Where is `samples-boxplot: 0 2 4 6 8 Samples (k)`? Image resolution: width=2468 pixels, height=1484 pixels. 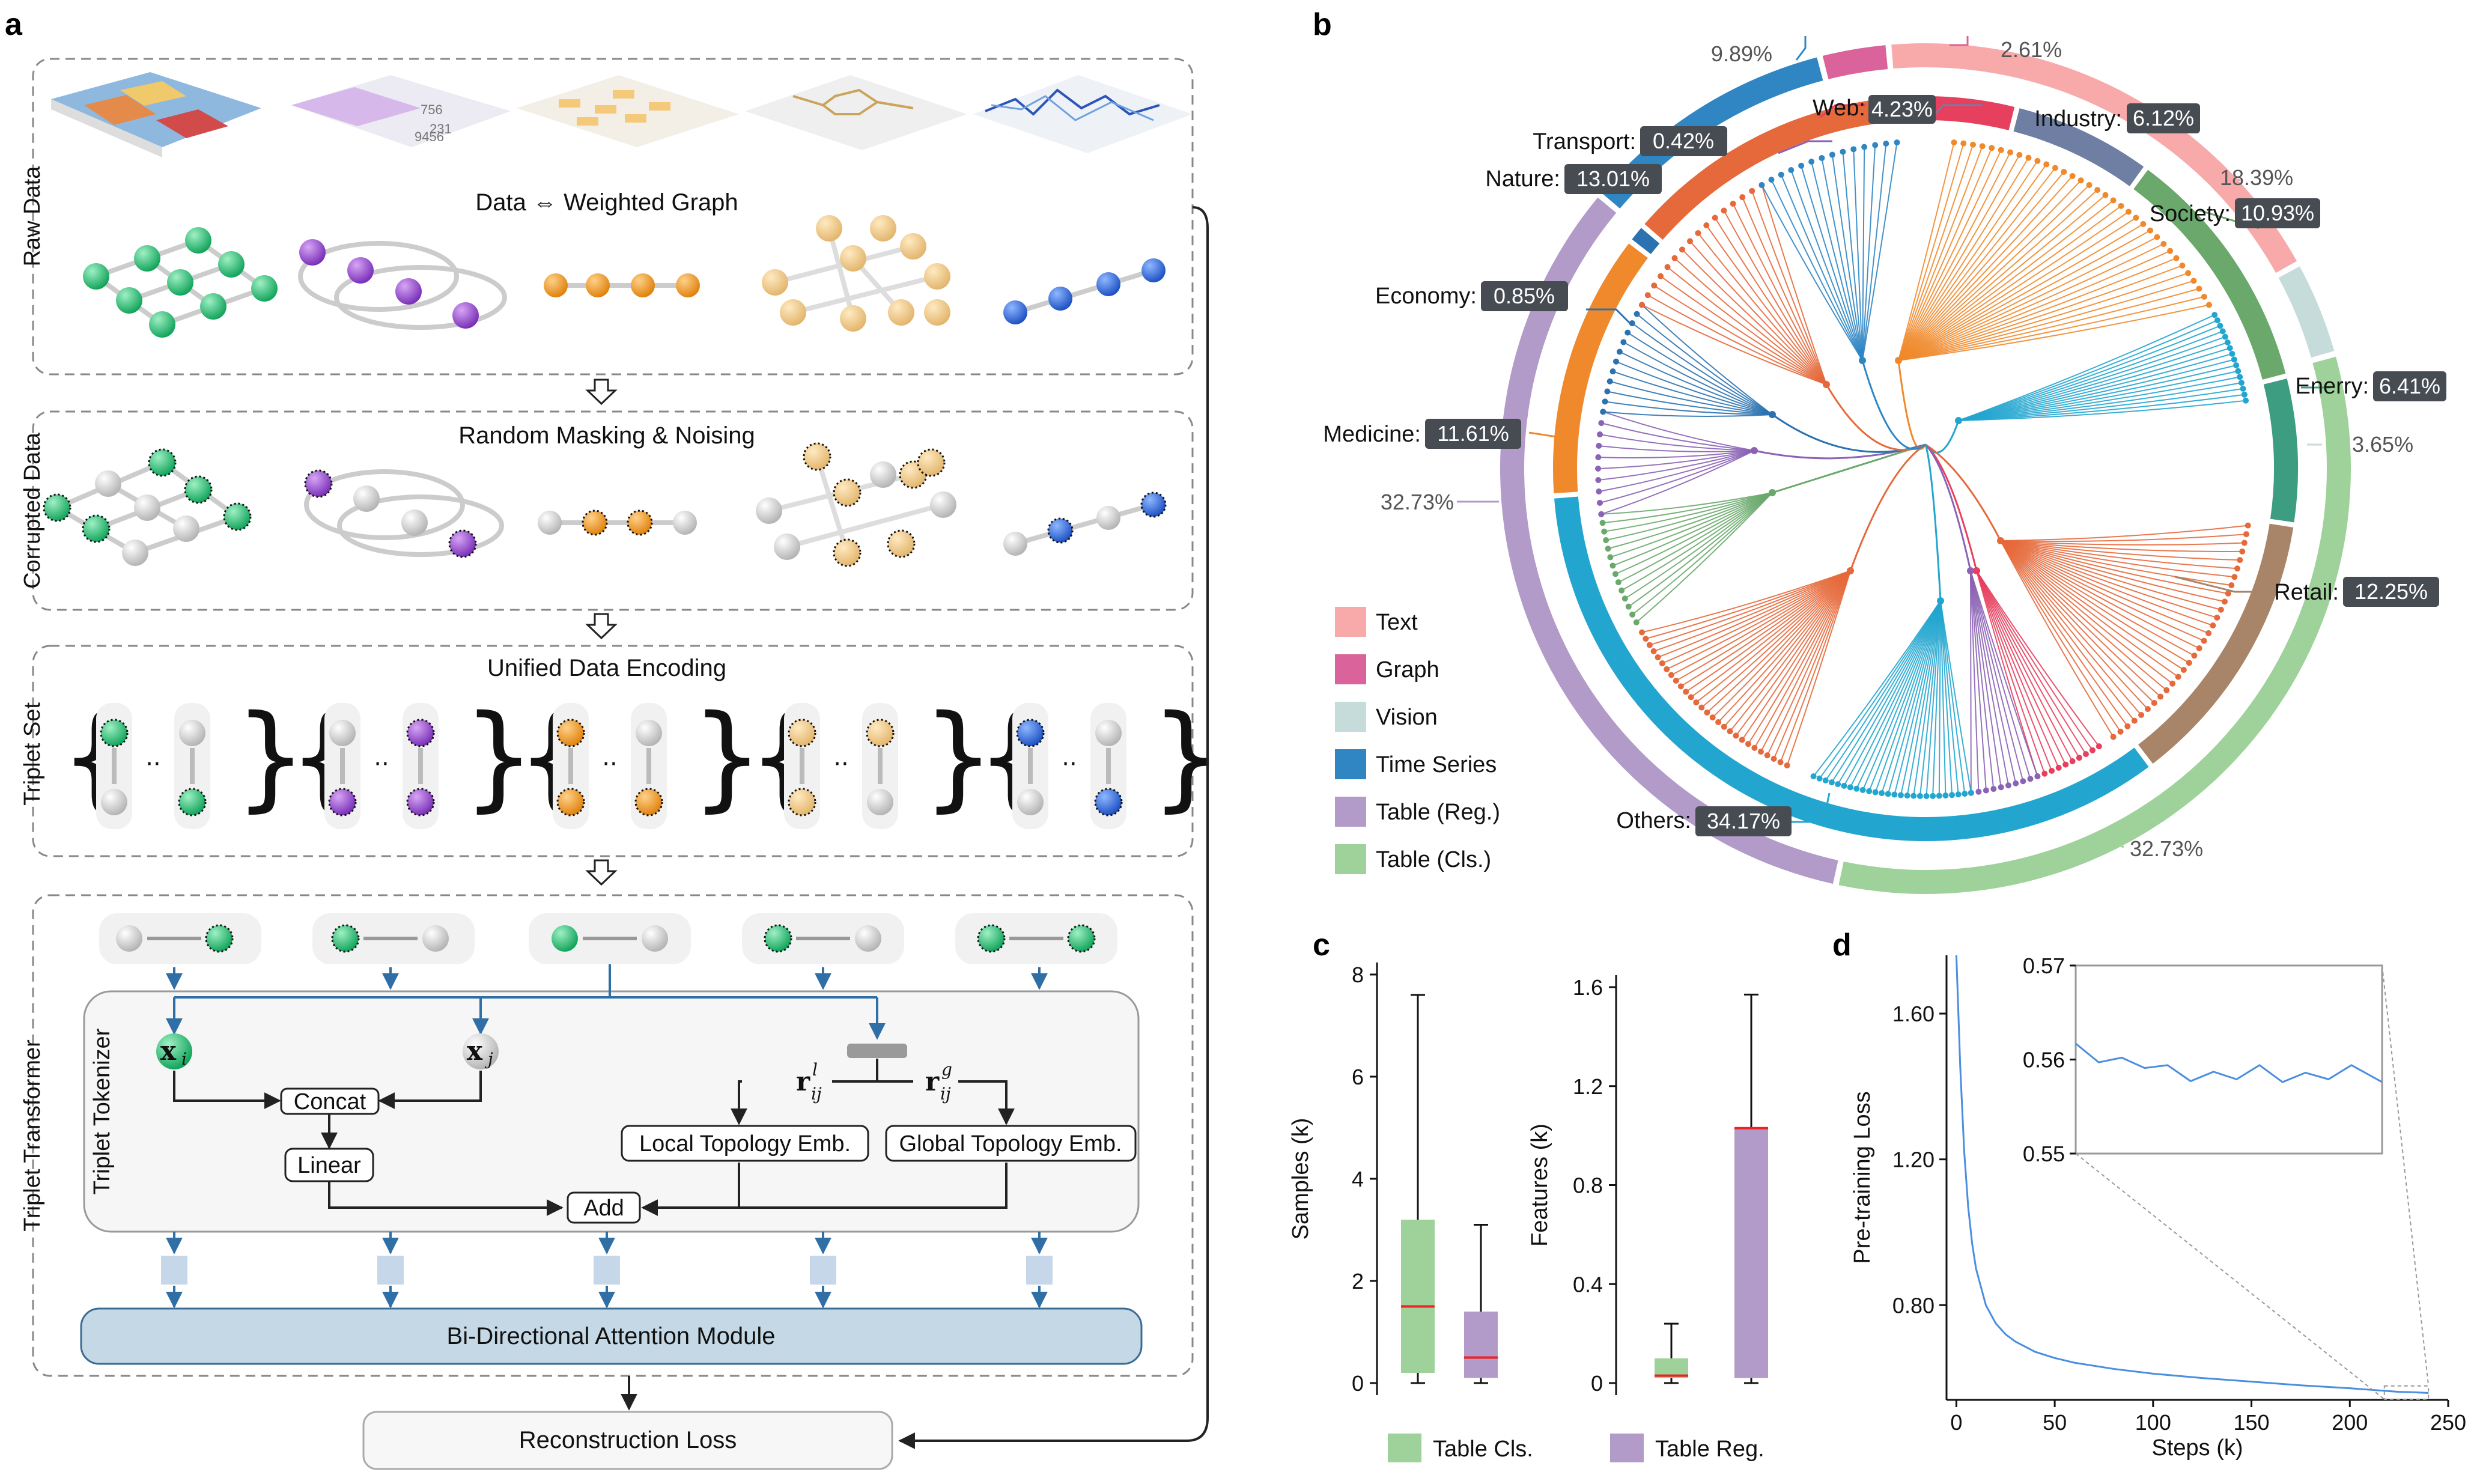
samples-boxplot: 0 2 4 6 8 Samples (k) is located at coordinates (1393, 1179).